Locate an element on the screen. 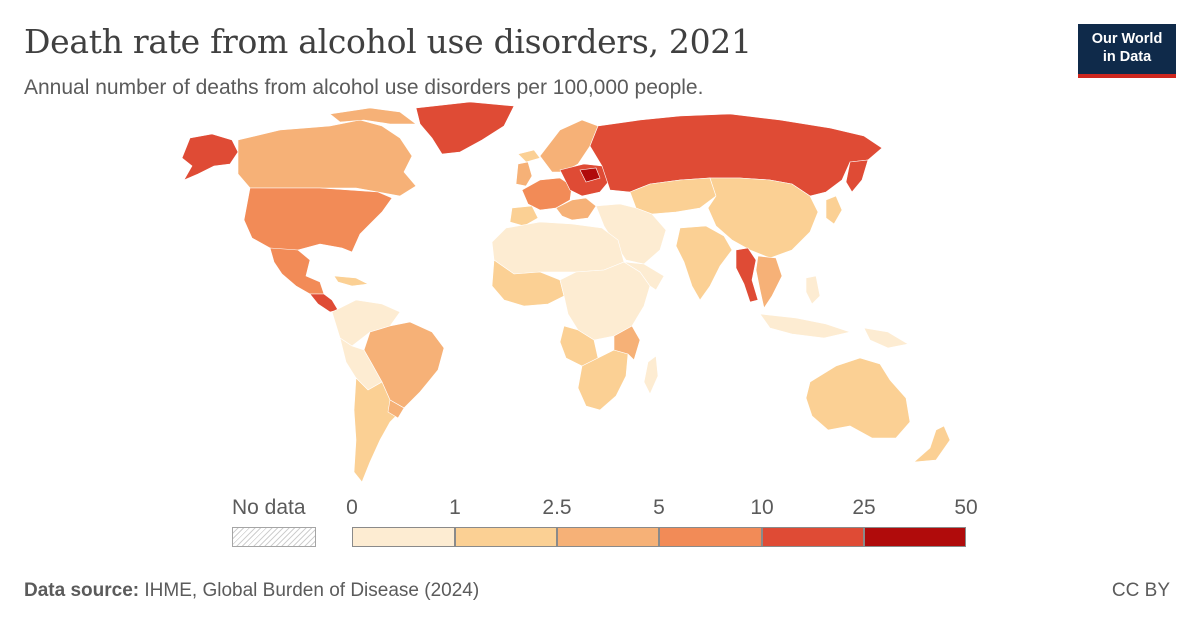 The image size is (1200, 627). region-papua is located at coordinates (886, 338).